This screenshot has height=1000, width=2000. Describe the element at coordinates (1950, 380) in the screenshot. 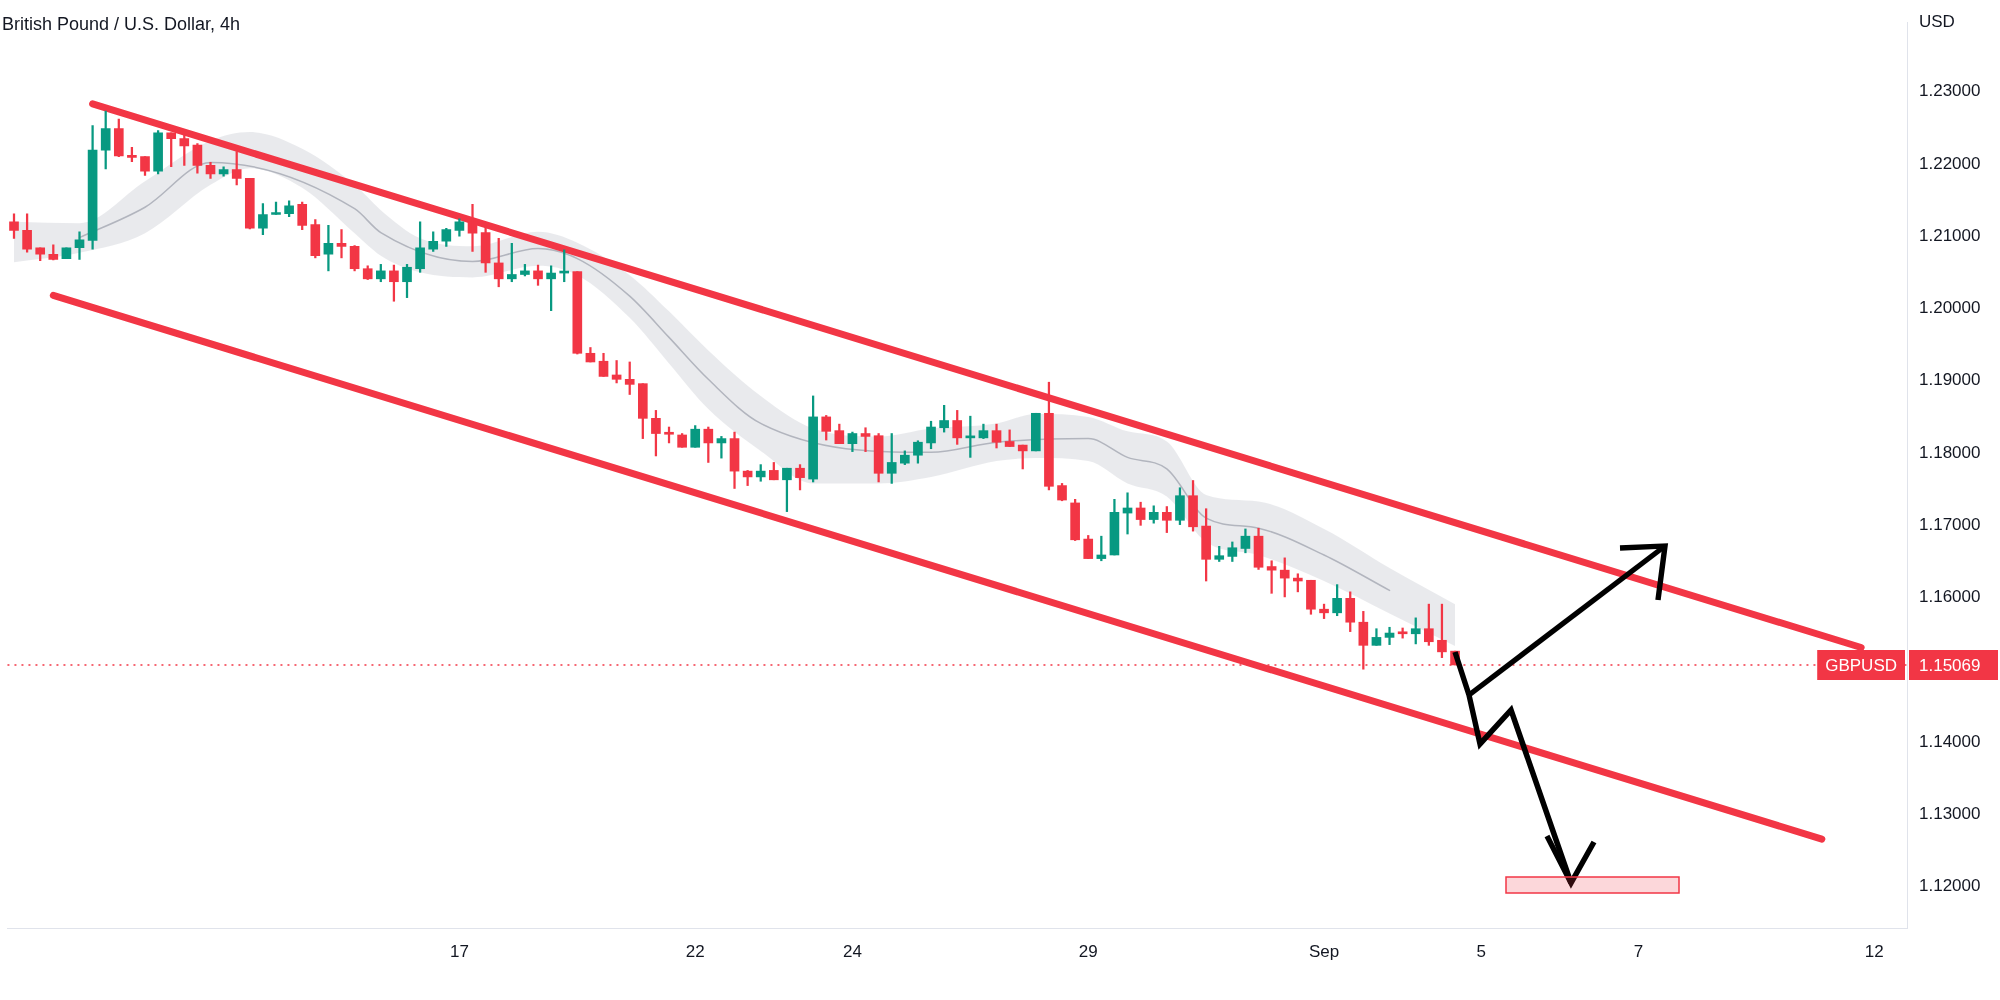

I see `y-tick-label: 1.19000` at that location.